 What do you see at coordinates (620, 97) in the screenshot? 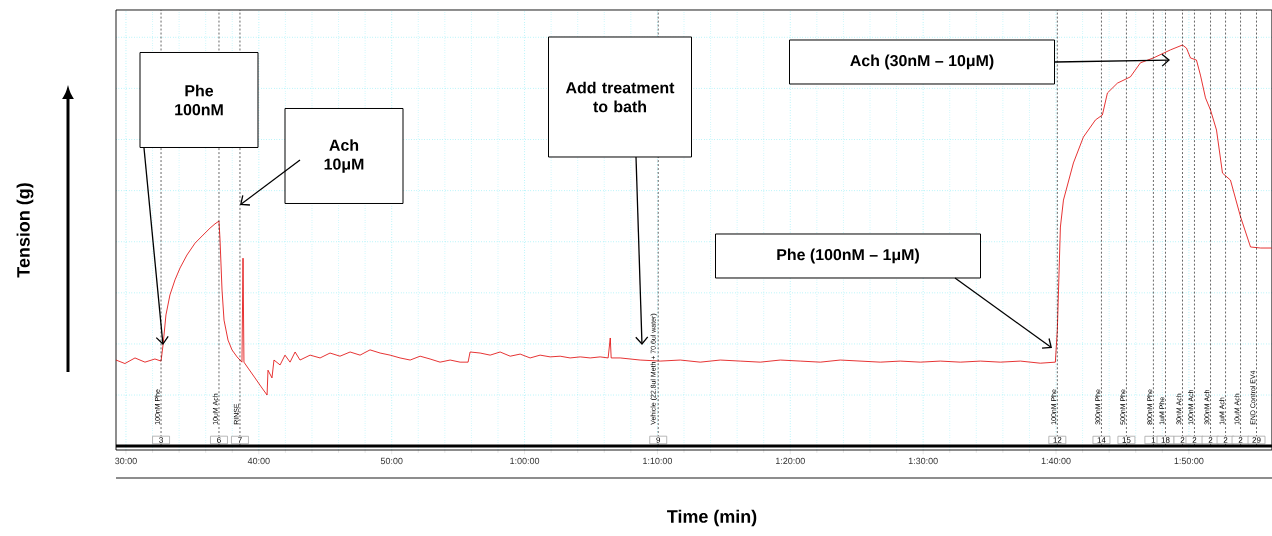
I see `annotation: Add treatment to bath` at bounding box center [620, 97].